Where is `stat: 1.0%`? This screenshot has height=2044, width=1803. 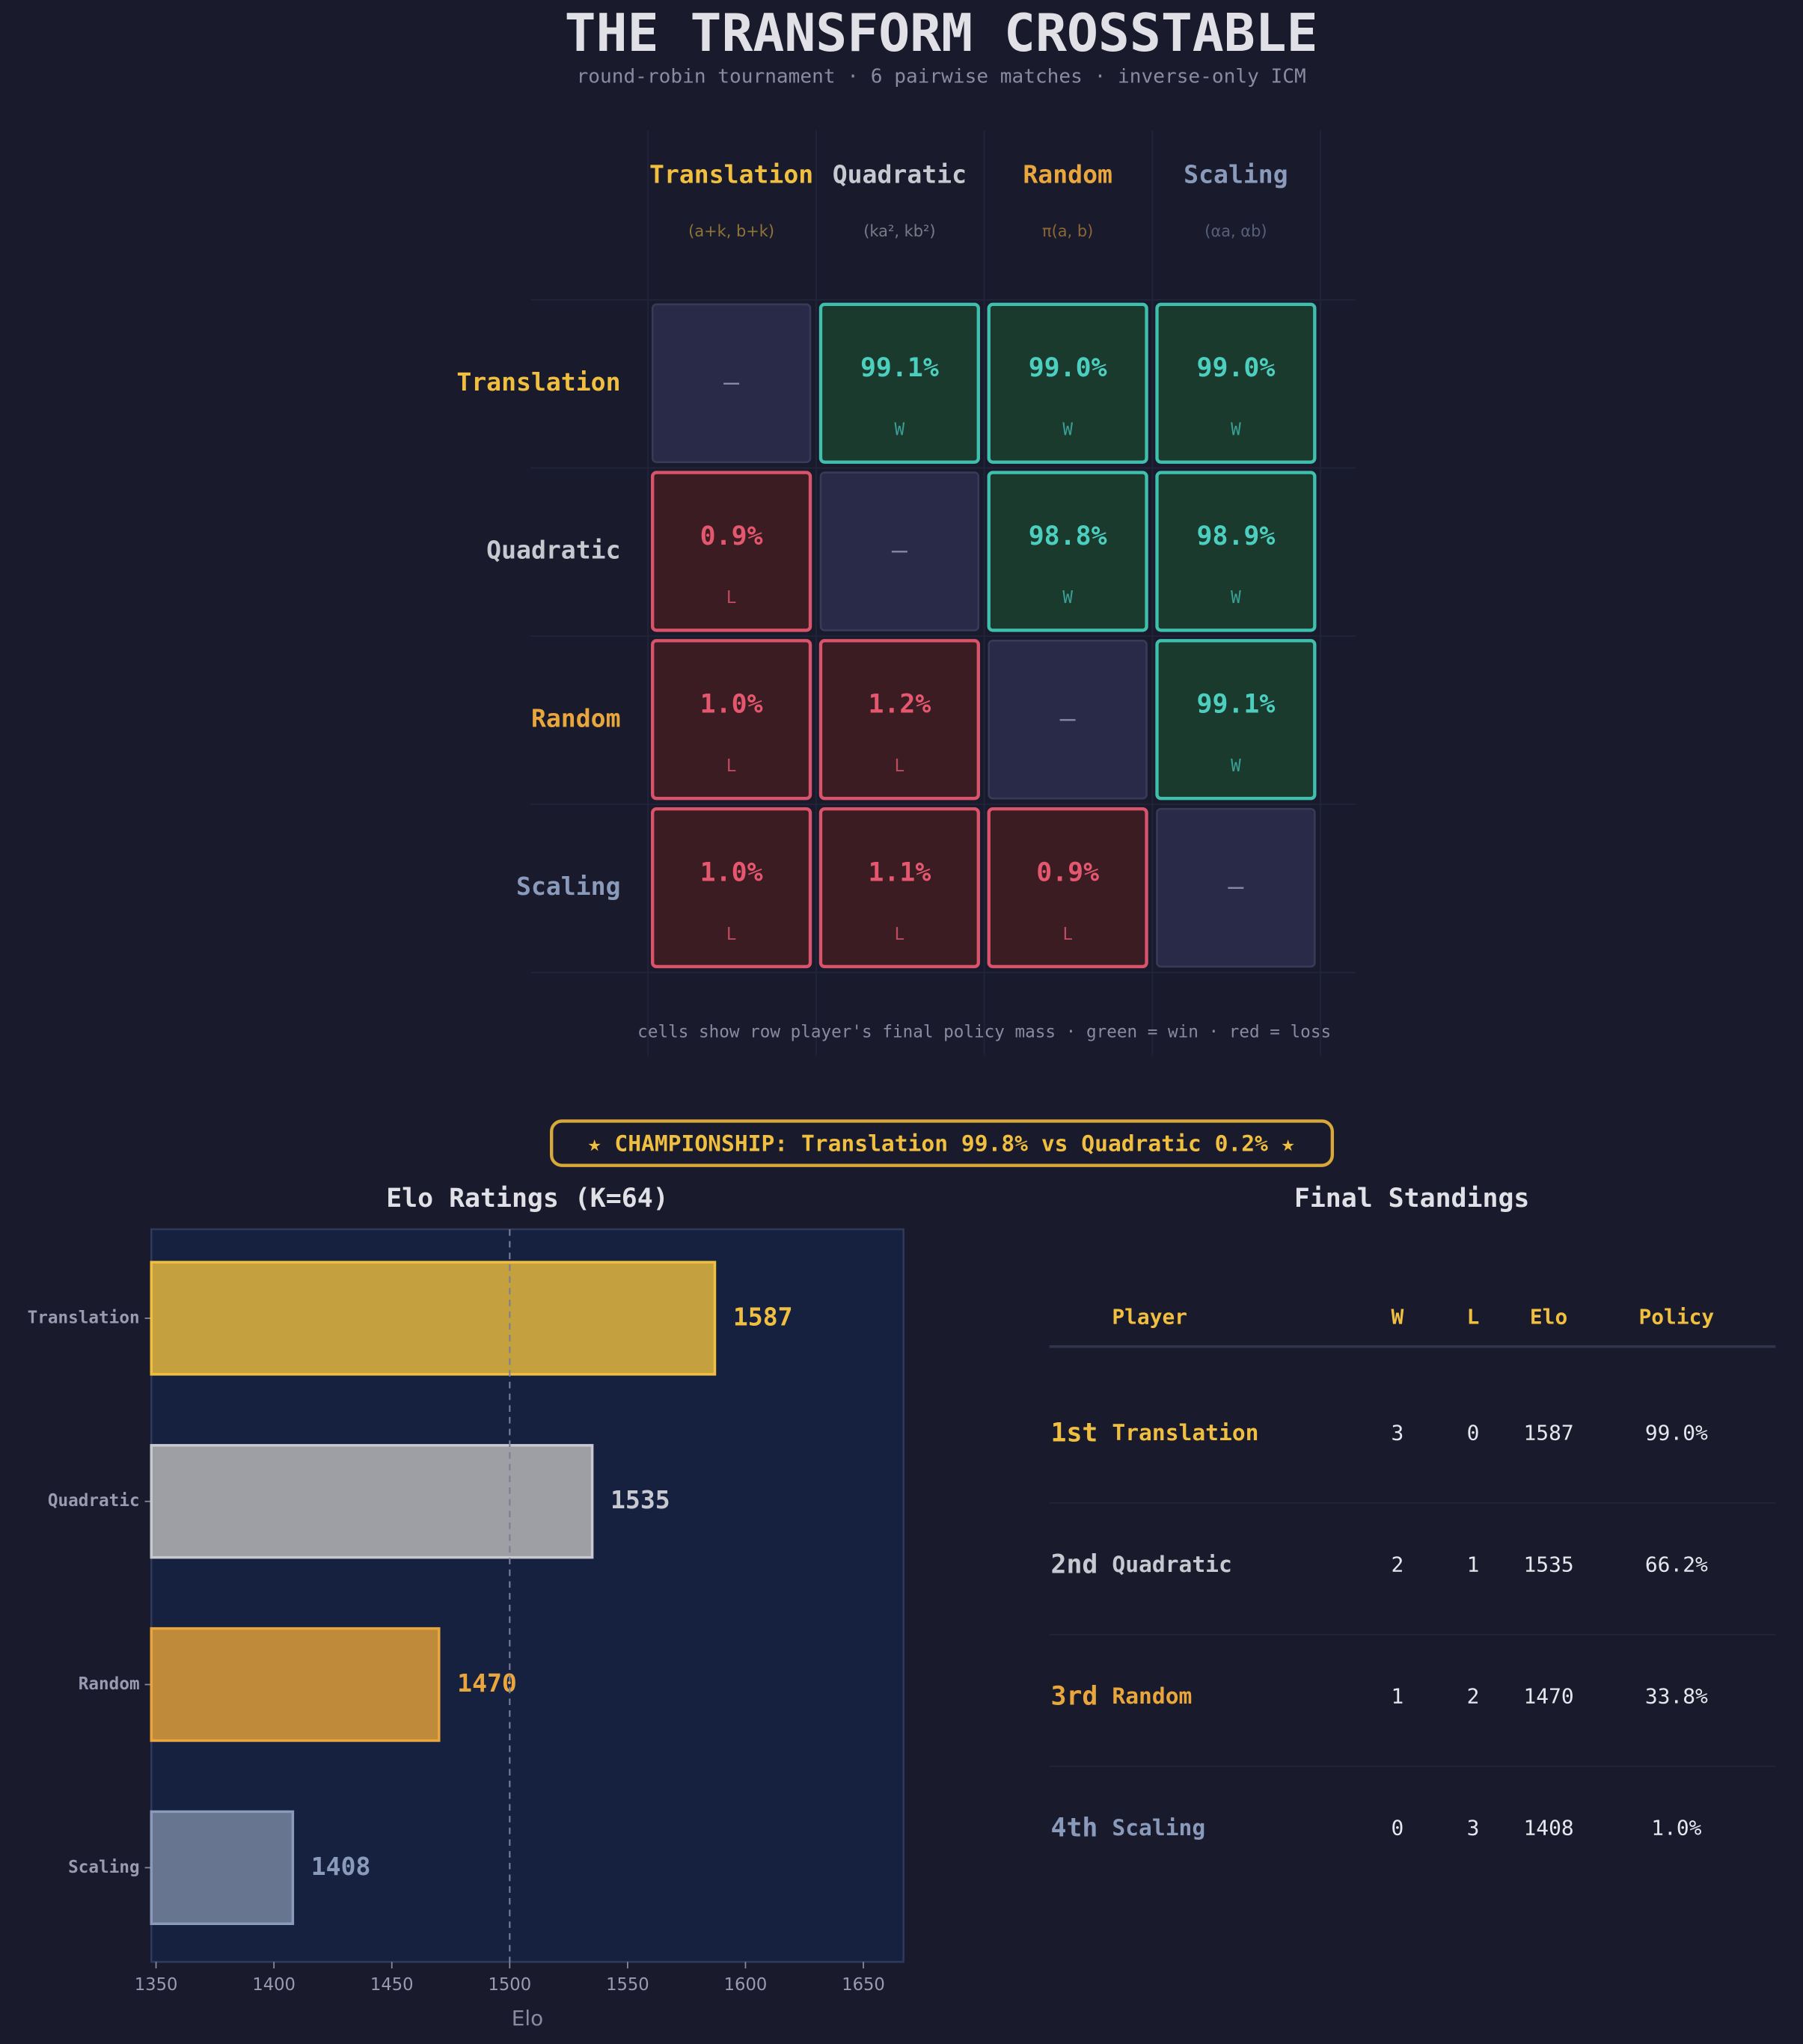
stat: 1.0% is located at coordinates (1676, 1828).